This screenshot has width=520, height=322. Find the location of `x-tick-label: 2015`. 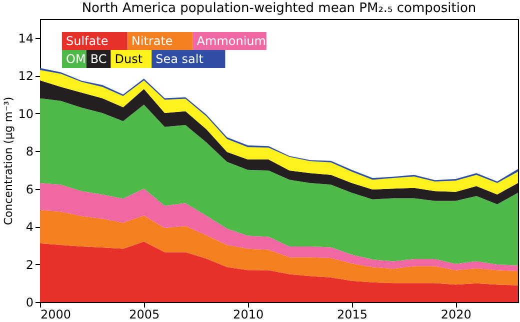

x-tick-label: 2015 is located at coordinates (352, 315).